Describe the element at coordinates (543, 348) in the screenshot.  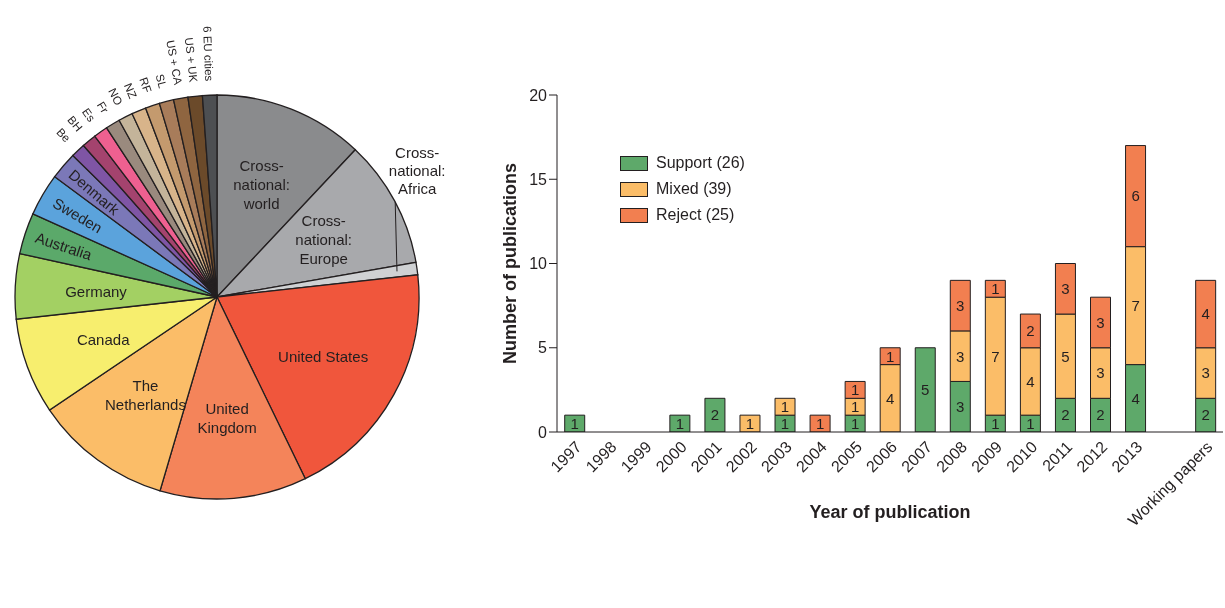
I see `y-tick-label: 5` at that location.